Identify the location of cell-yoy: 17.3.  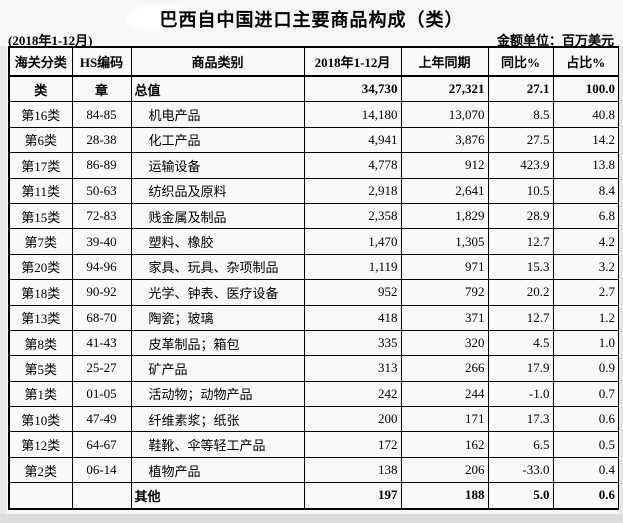
(520, 419).